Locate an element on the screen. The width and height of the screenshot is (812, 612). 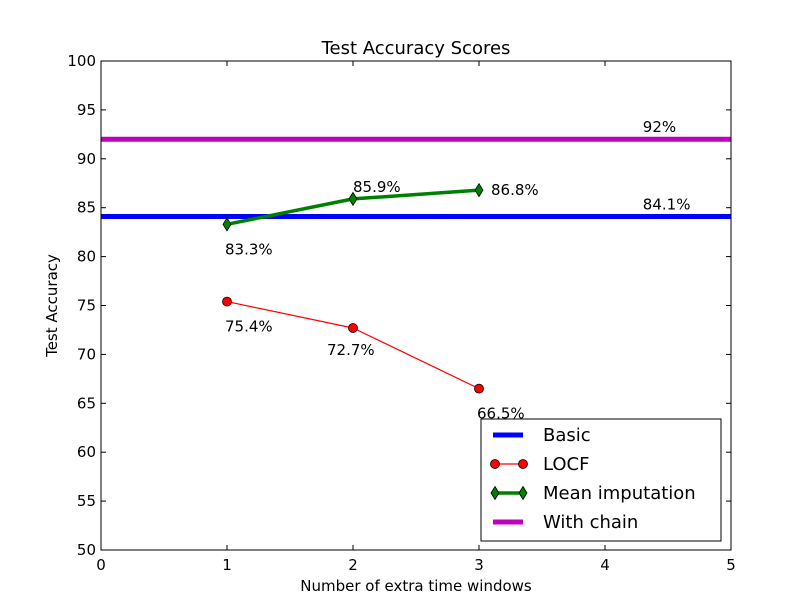
y-tick-label: 90 is located at coordinates (86, 159).